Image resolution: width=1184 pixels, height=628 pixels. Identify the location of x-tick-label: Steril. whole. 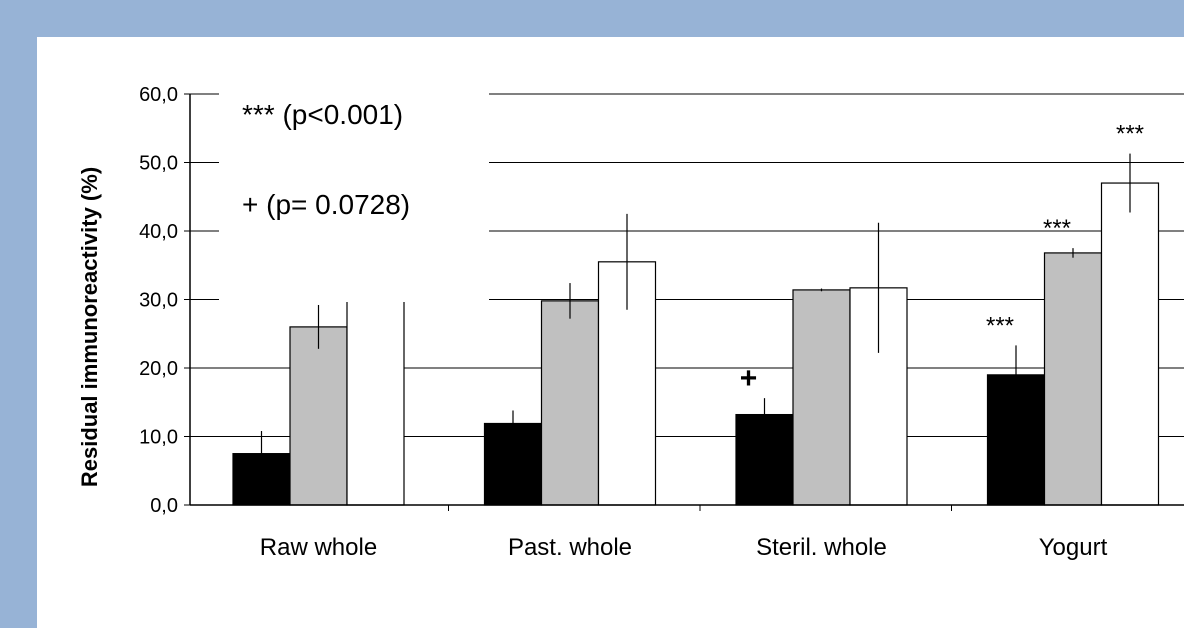
(821, 547).